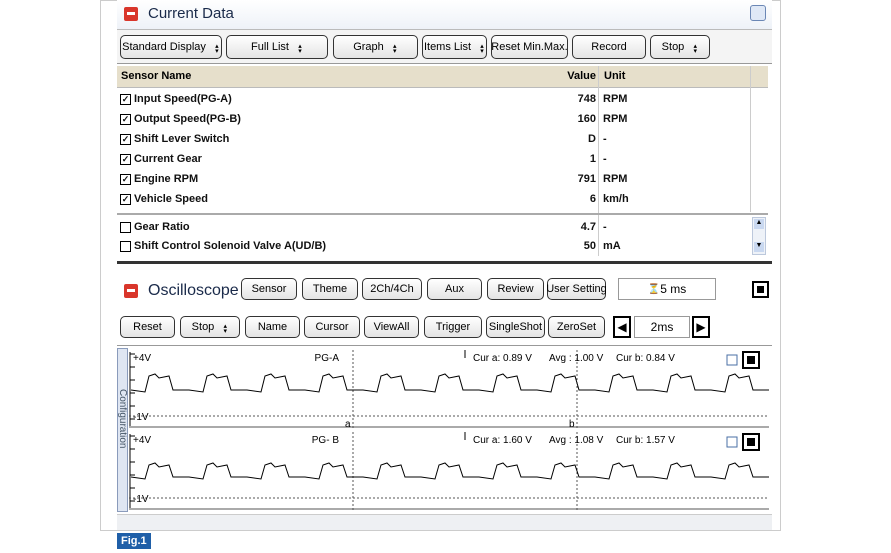 This screenshot has width=891, height=553. I want to click on scope-label: a, so click(348, 423).